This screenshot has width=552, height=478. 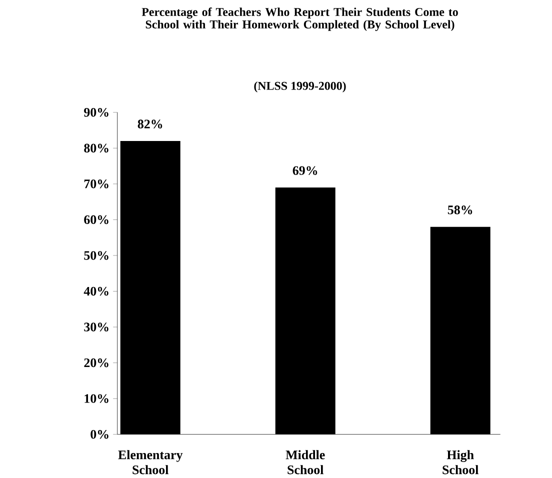 What do you see at coordinates (99, 434) in the screenshot?
I see `y-tick-label: 0%` at bounding box center [99, 434].